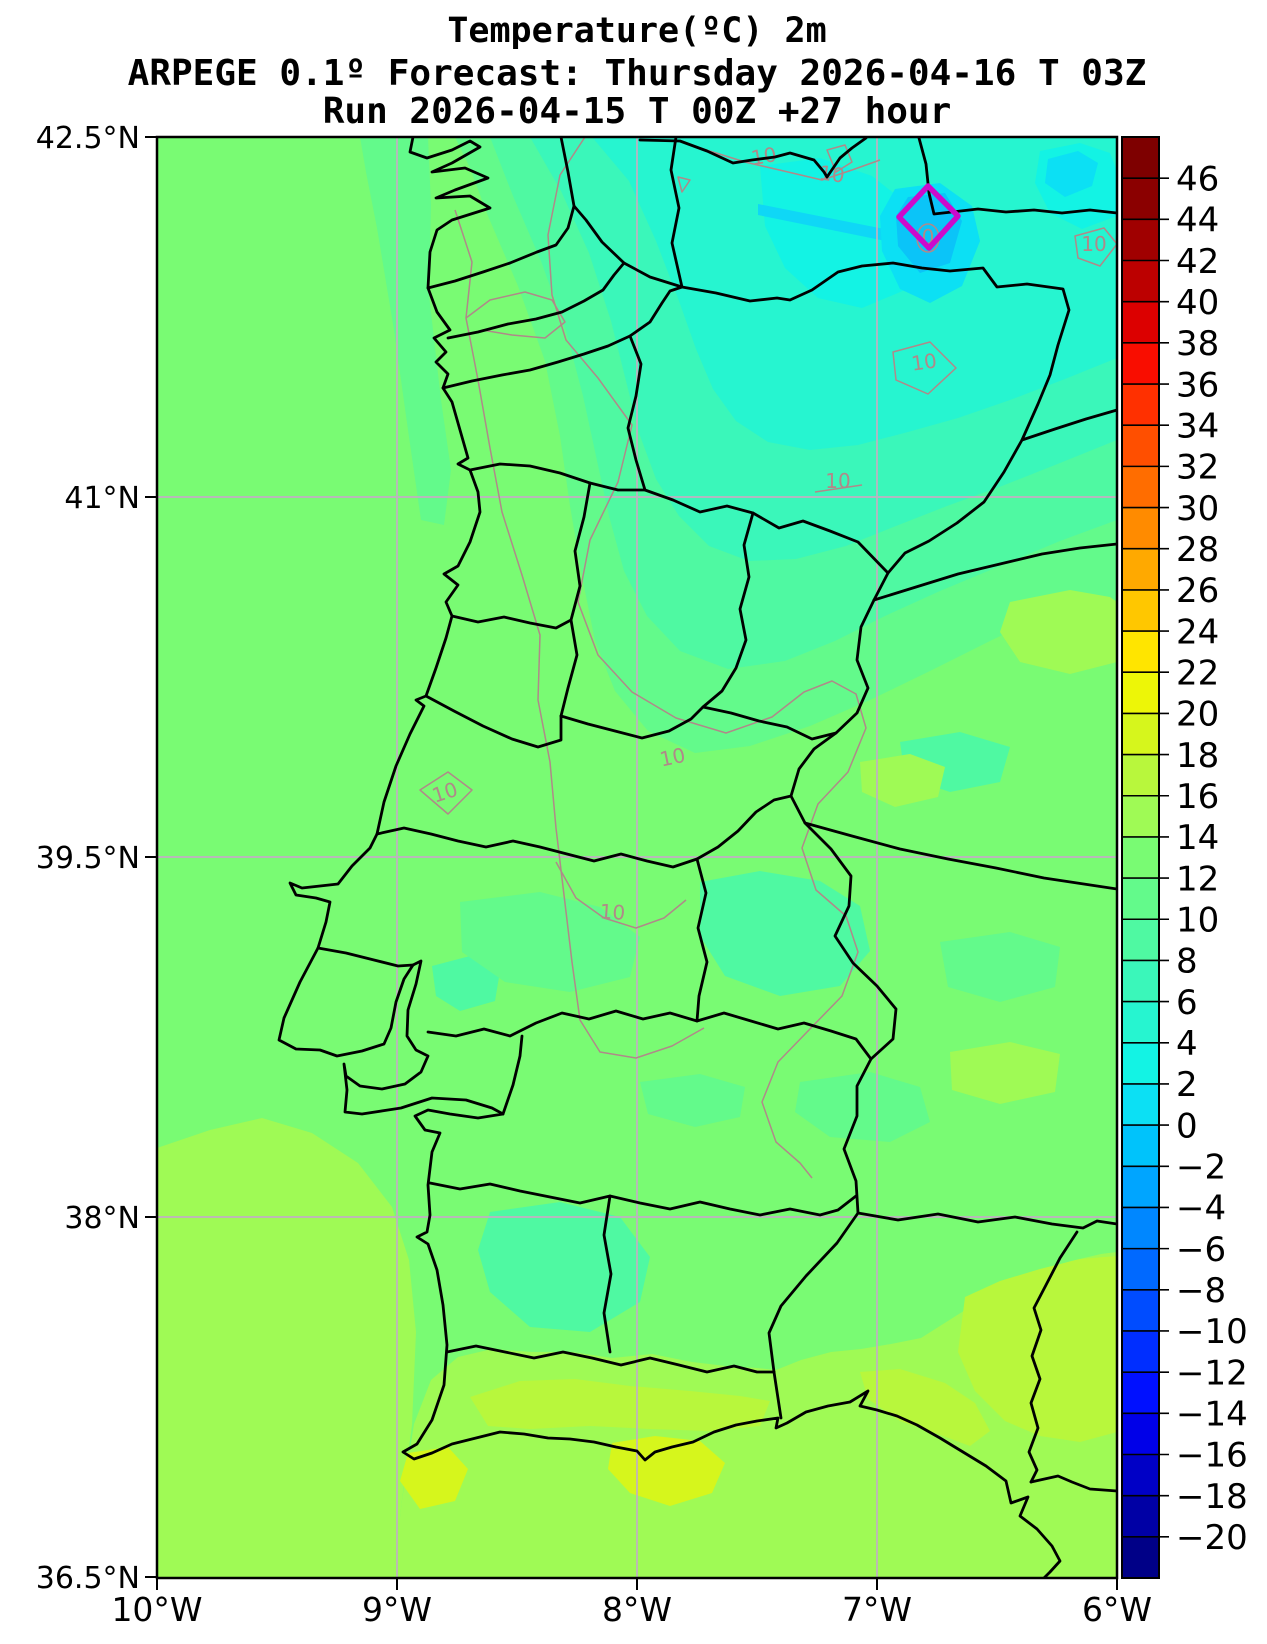  I want to click on colorbar-tick-label: −14, so click(1212, 1415).